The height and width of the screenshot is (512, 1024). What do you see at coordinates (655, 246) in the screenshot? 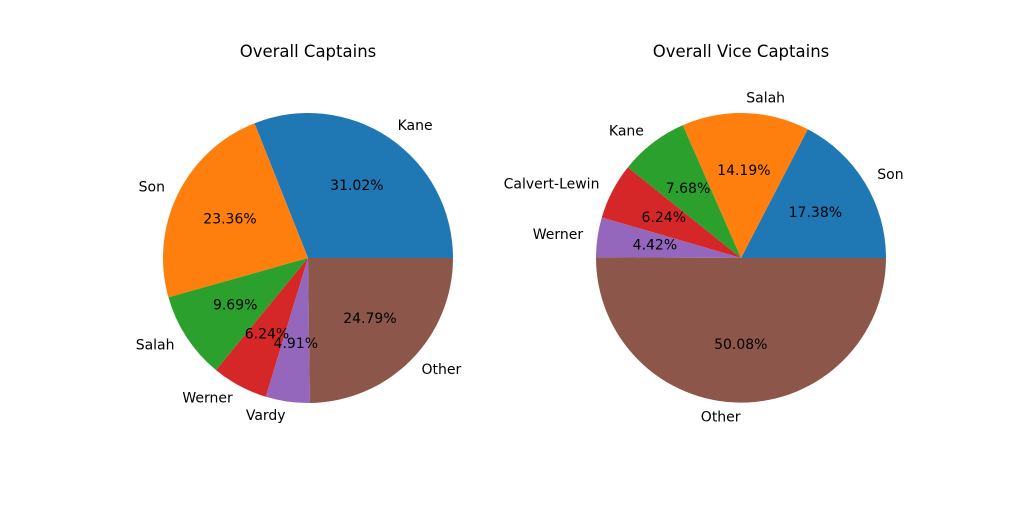
I see `slice-percent-label-werner: 4.42%` at bounding box center [655, 246].